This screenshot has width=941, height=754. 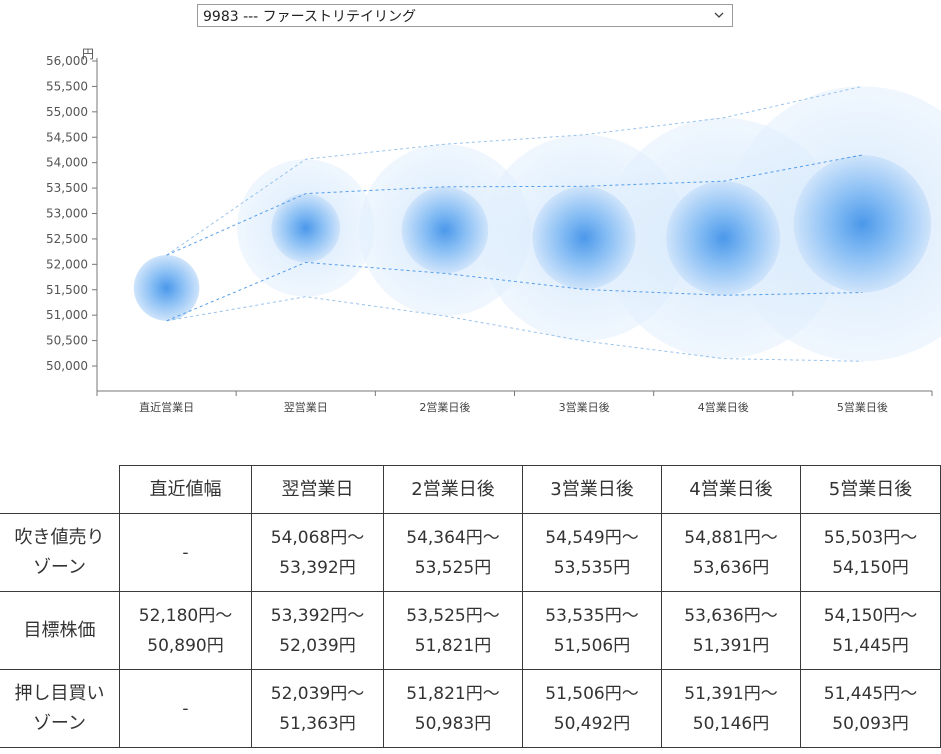 What do you see at coordinates (67, 239) in the screenshot?
I see `y-tick-label: 52,500` at bounding box center [67, 239].